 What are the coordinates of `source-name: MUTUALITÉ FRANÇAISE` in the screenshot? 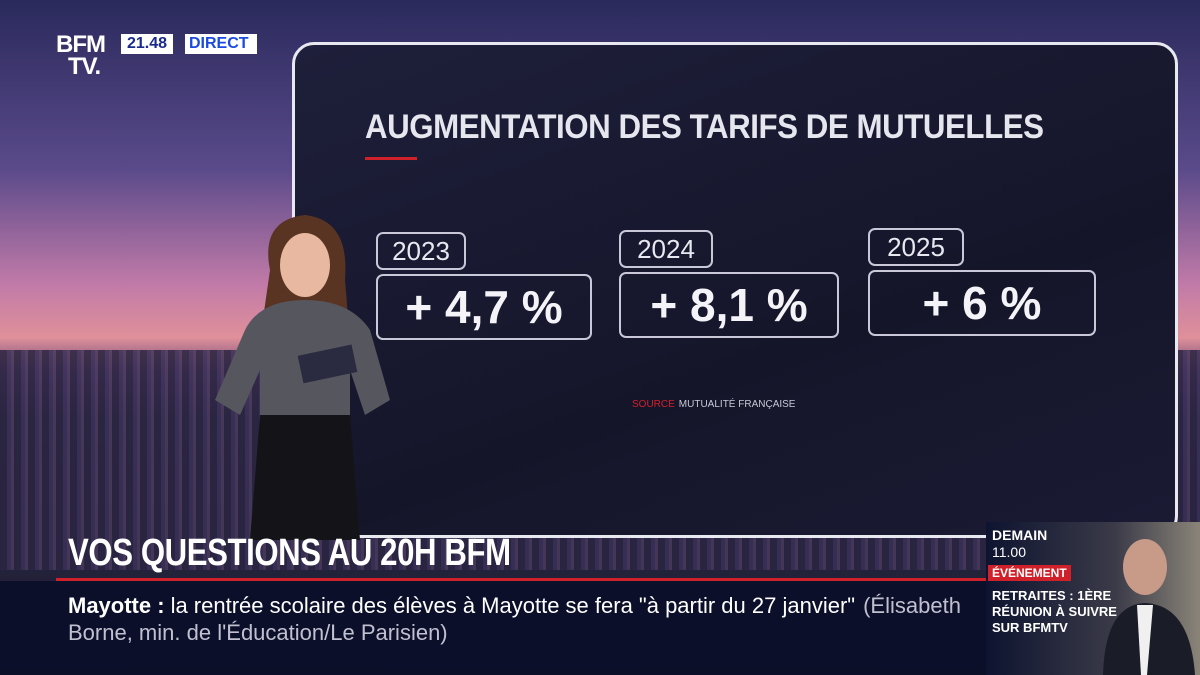 It's located at (737, 404).